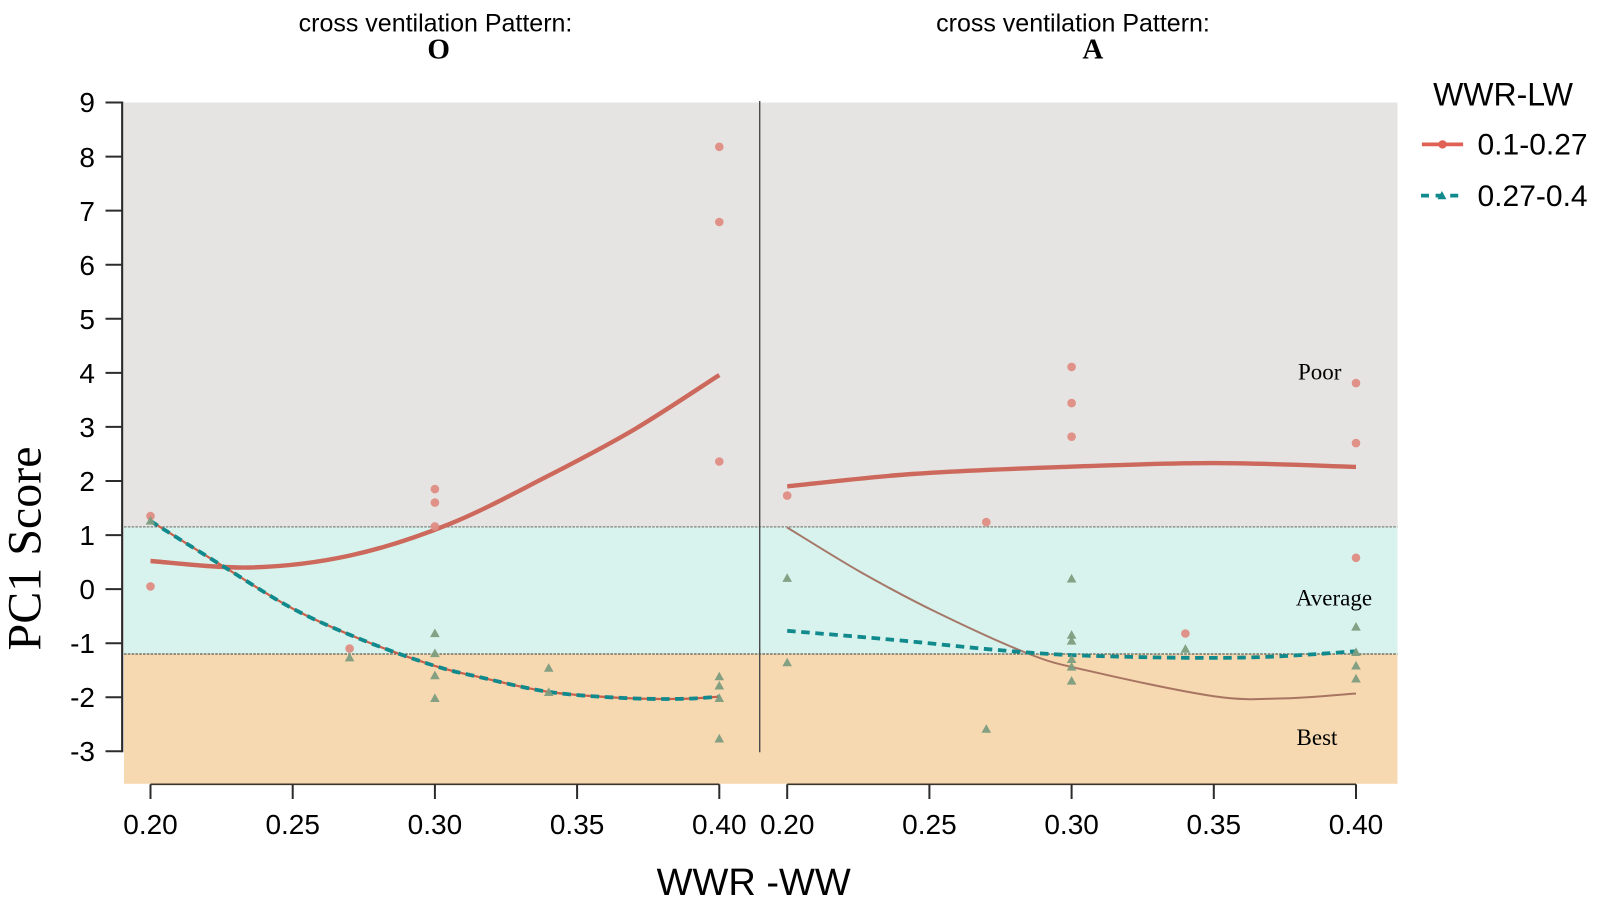  Describe the element at coordinates (87, 535) in the screenshot. I see `svg-text: 1` at that location.